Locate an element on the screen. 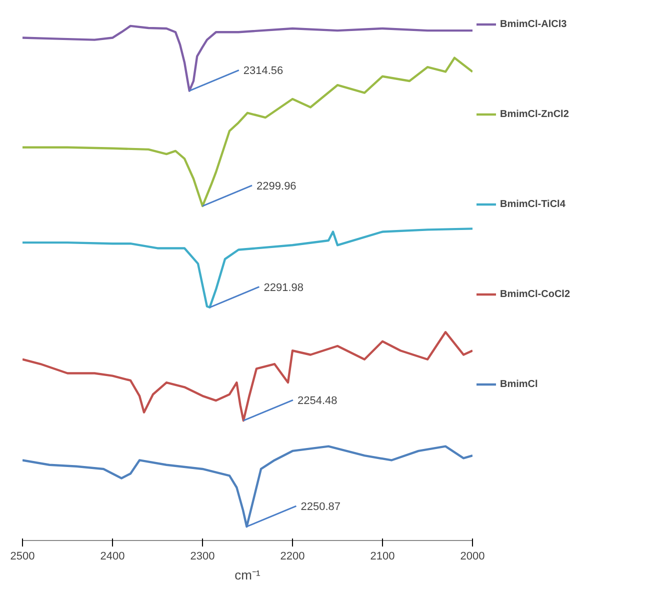  x-tick-label: 2500 is located at coordinates (22, 556).